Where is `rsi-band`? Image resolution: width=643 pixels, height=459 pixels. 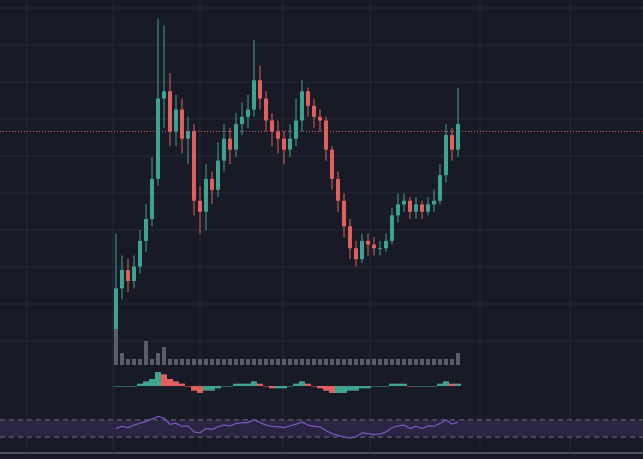
rsi-band is located at coordinates (321, 428).